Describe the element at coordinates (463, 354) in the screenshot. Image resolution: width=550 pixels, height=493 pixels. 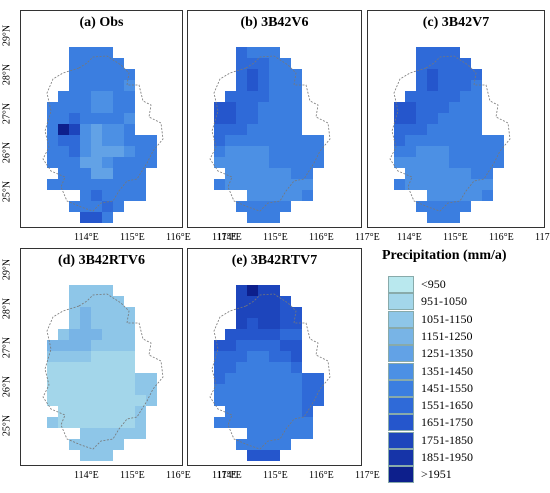
I see `legend-item: 1251-1350` at that location.